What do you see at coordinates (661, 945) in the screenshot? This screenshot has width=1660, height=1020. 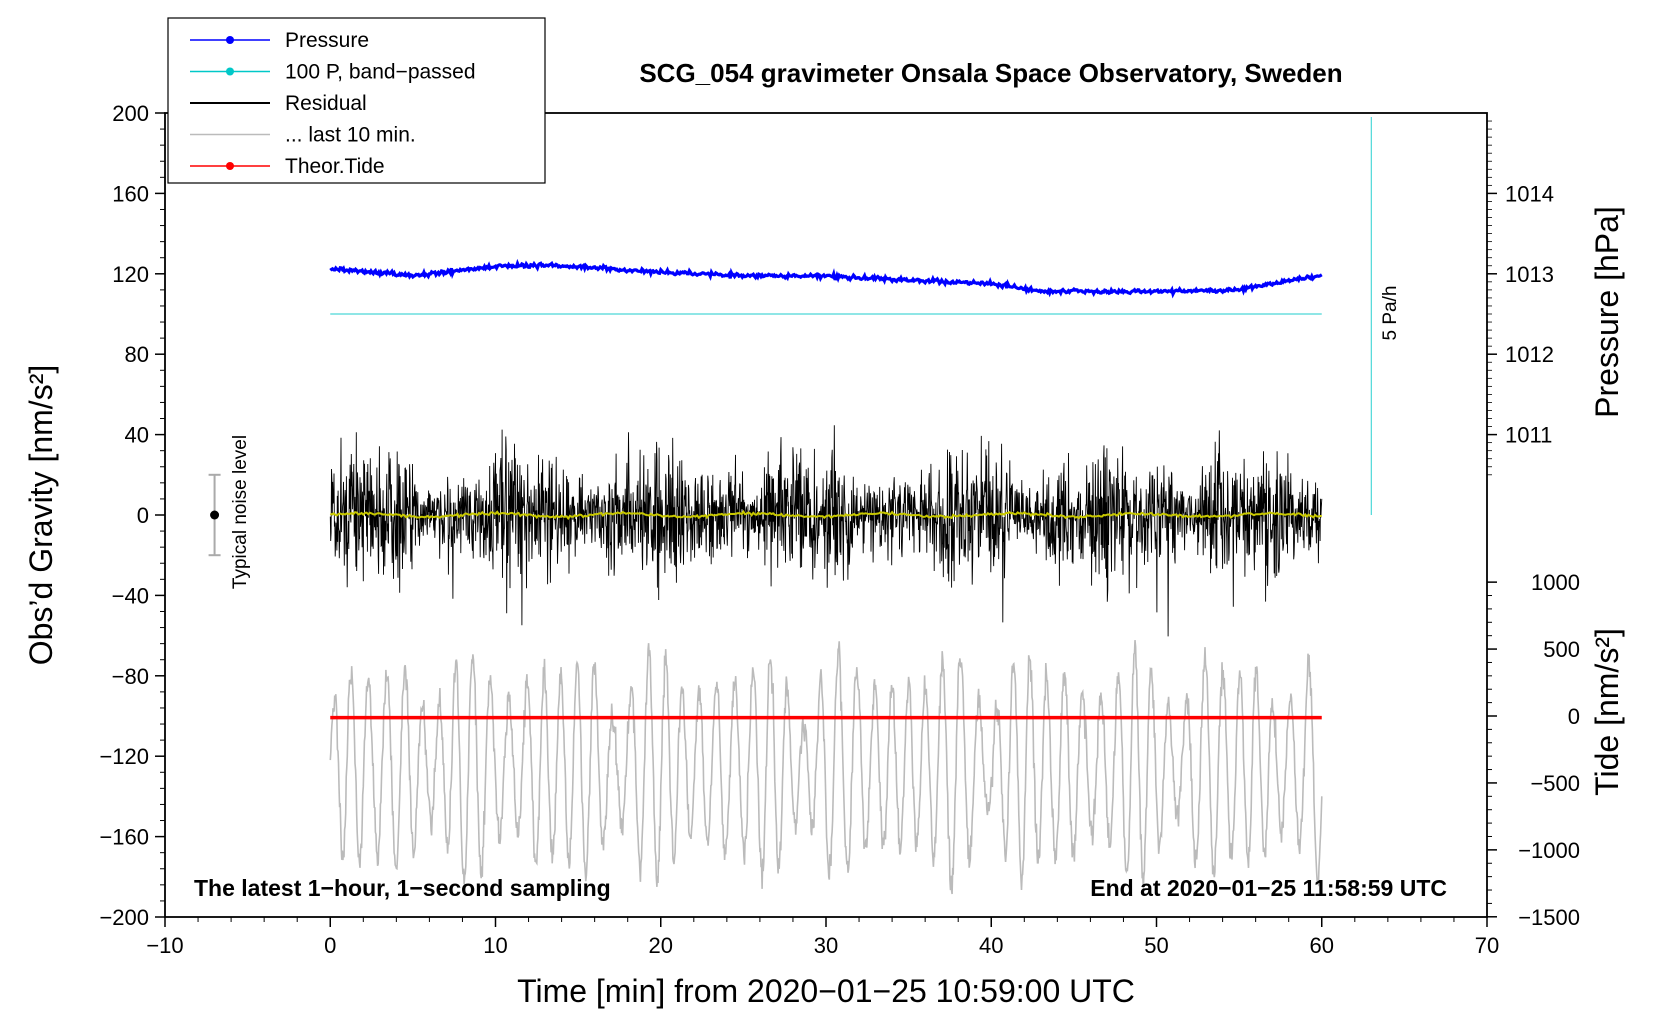 I see `x-tick-label: 20` at bounding box center [661, 945].